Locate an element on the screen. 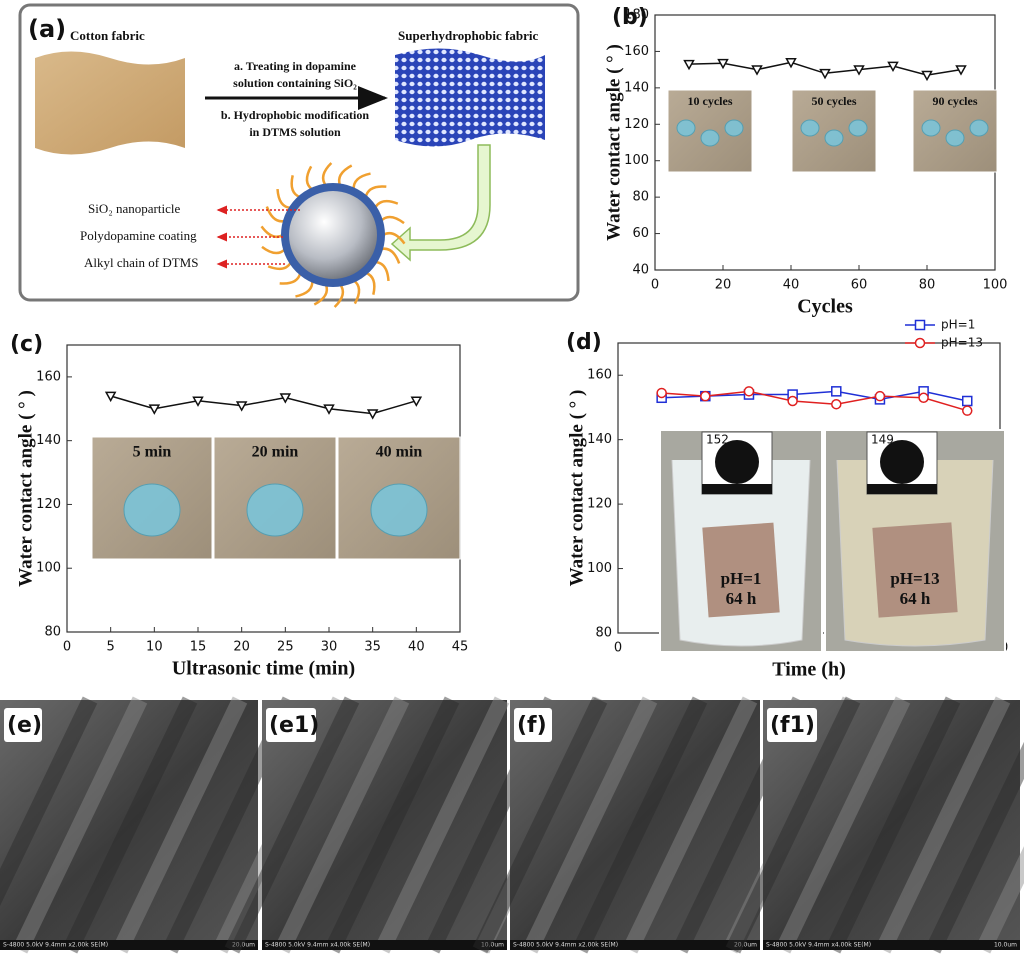  step-b: in DTMS solution is located at coordinates (295, 132).